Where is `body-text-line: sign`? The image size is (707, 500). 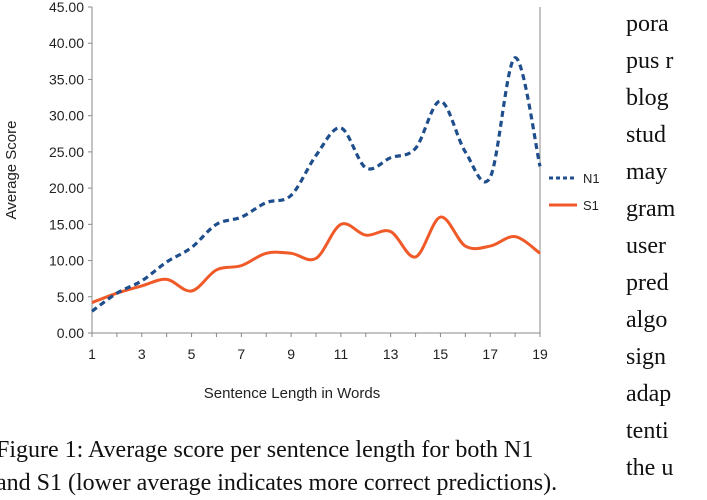 body-text-line: sign is located at coordinates (646, 357).